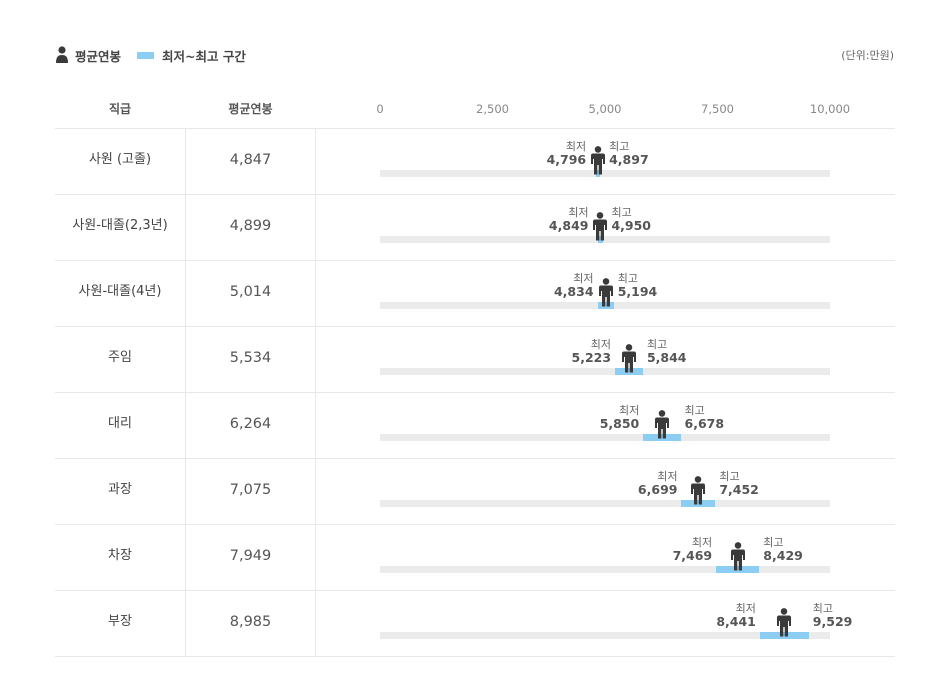 The image size is (952, 695). I want to click on header-avg: 평균연봉, so click(250, 109).